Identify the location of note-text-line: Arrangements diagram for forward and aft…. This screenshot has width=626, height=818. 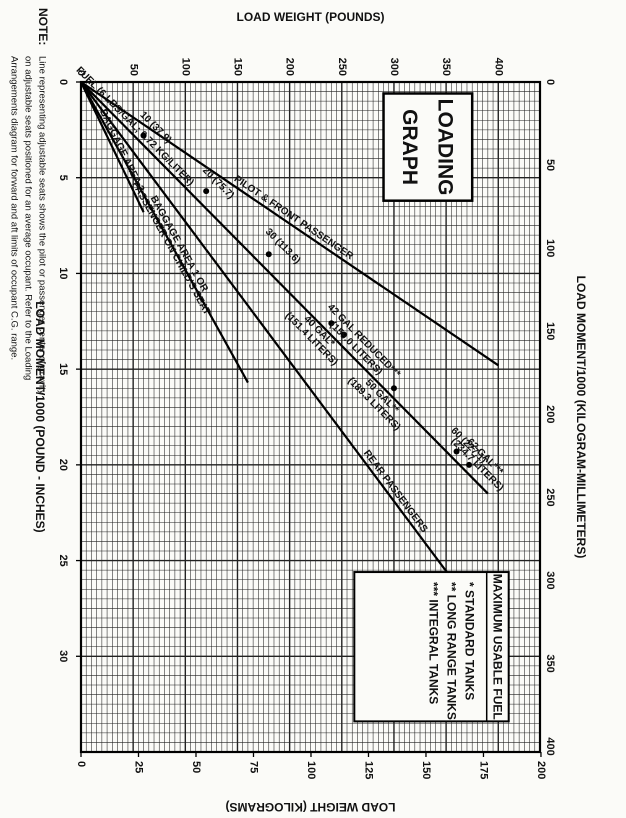
(13, 208).